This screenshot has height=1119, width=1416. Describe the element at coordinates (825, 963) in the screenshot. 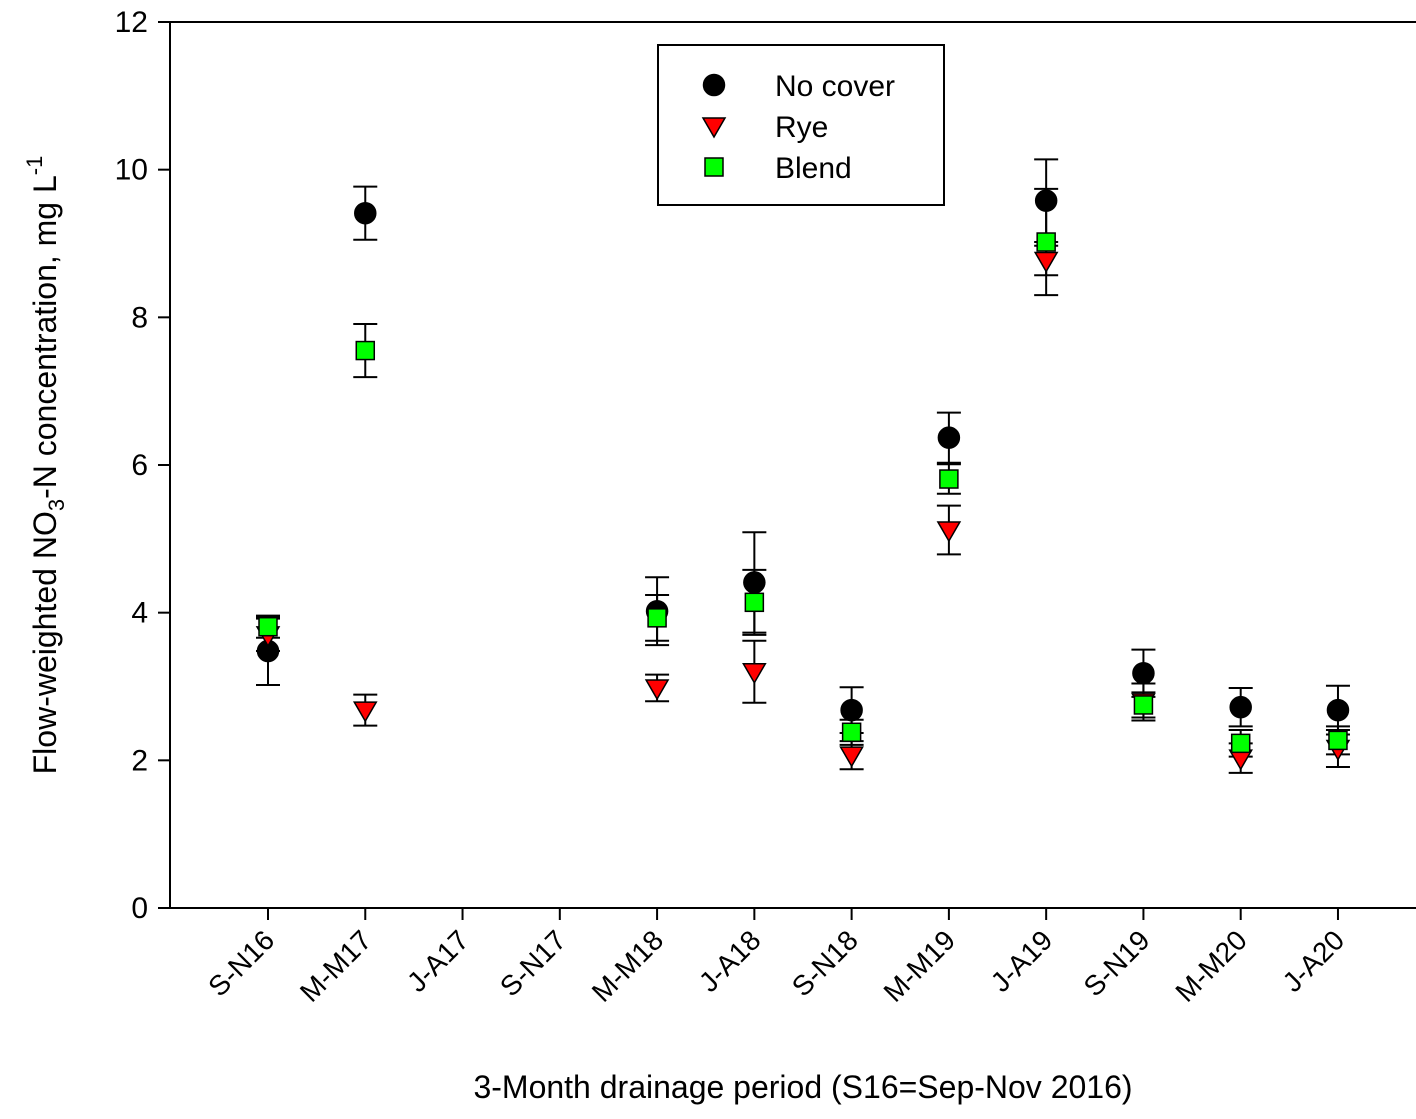

I see `x-tick-label: S-N18` at that location.